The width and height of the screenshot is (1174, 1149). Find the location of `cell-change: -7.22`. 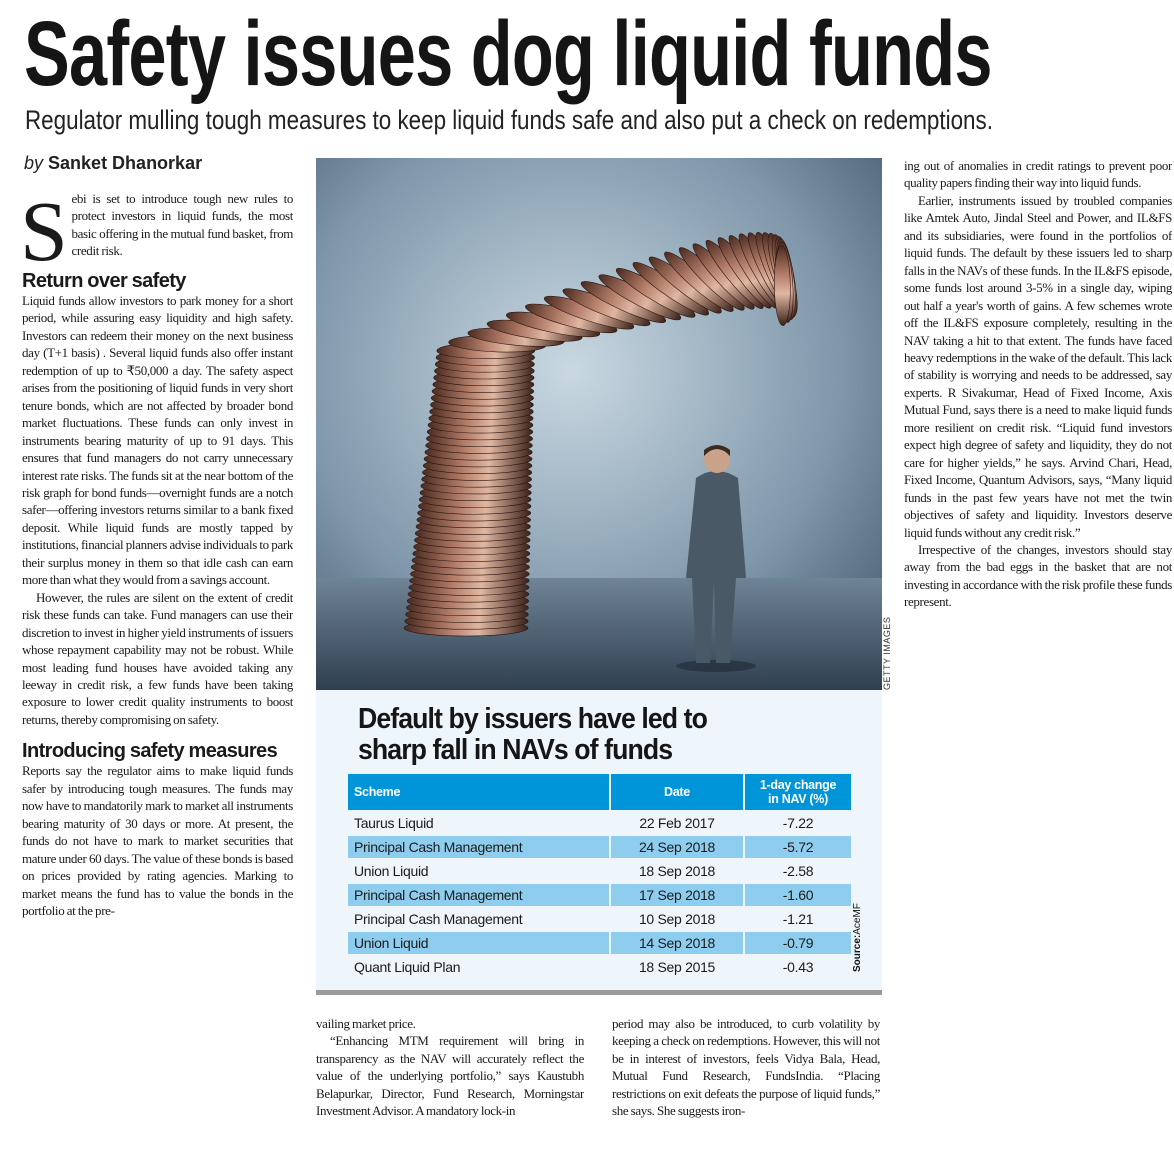

cell-change: -7.22 is located at coordinates (798, 823).